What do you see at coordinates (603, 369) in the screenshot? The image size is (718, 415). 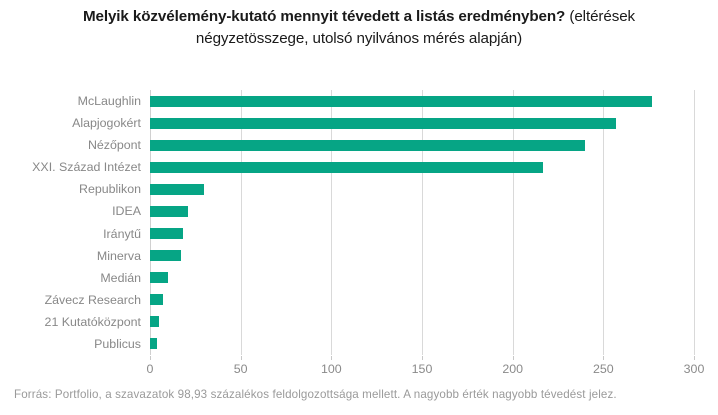 I see `x-tick-label: 250` at bounding box center [603, 369].